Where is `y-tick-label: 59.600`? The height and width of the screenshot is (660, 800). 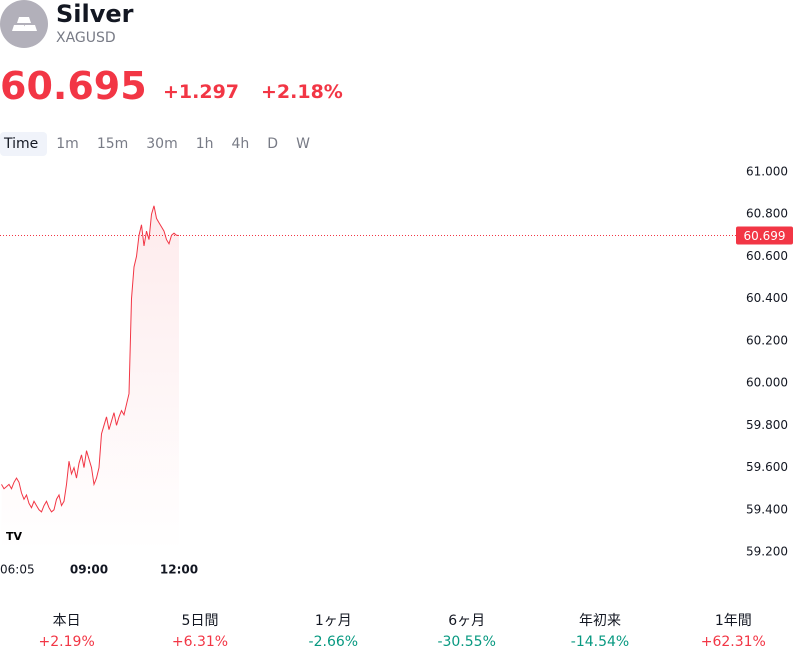
y-tick-label: 59.600 is located at coordinates (767, 467).